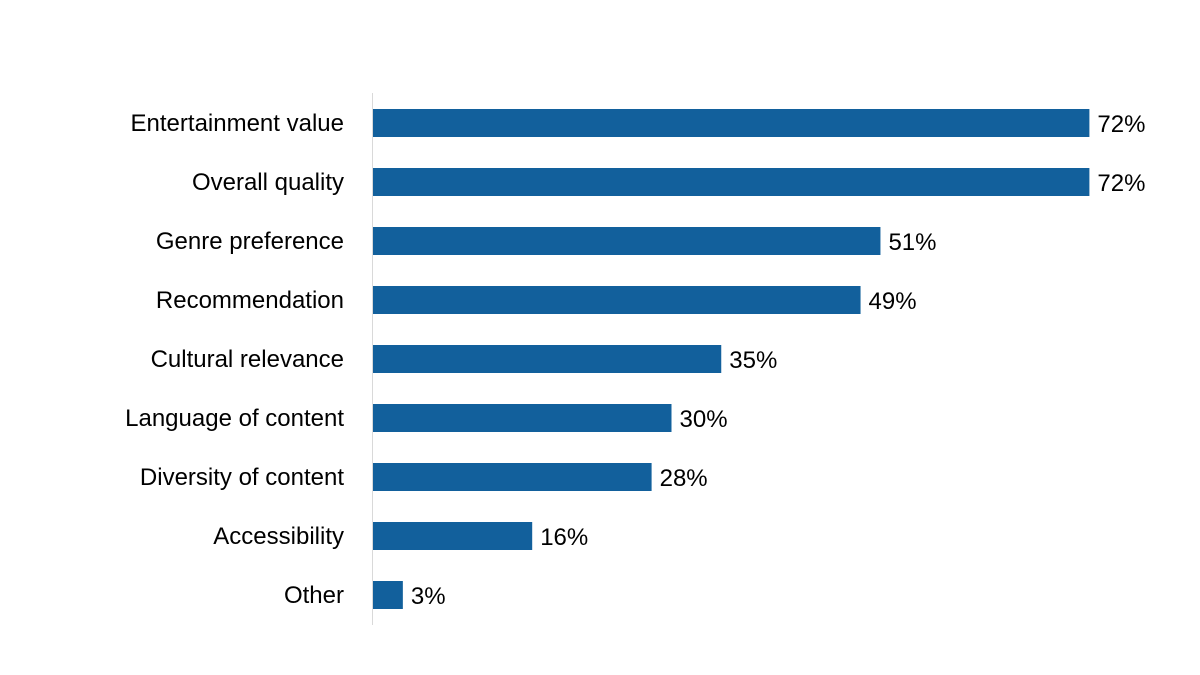 The height and width of the screenshot is (675, 1200). Describe the element at coordinates (704, 419) in the screenshot. I see `data-label: 30%` at that location.